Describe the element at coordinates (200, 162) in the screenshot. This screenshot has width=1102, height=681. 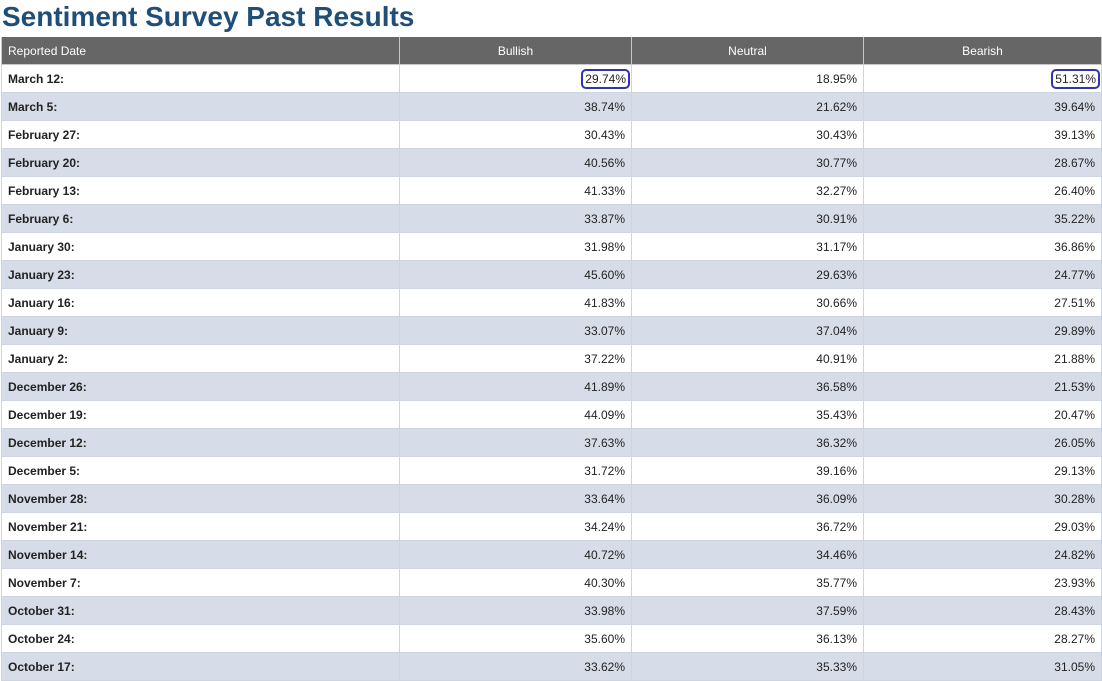
I see `reported-date-cell: February 20:` at that location.